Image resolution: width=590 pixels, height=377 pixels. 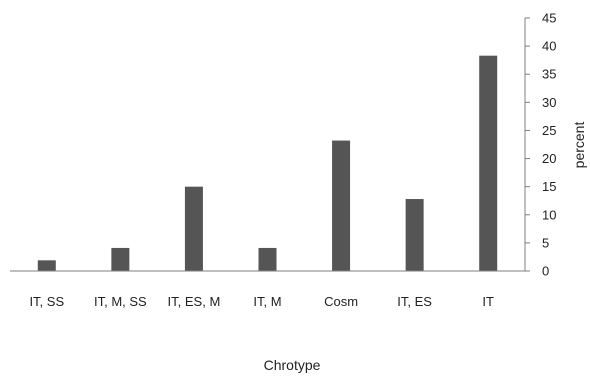 What do you see at coordinates (549, 186) in the screenshot?
I see `y-tick-label: 15` at bounding box center [549, 186].